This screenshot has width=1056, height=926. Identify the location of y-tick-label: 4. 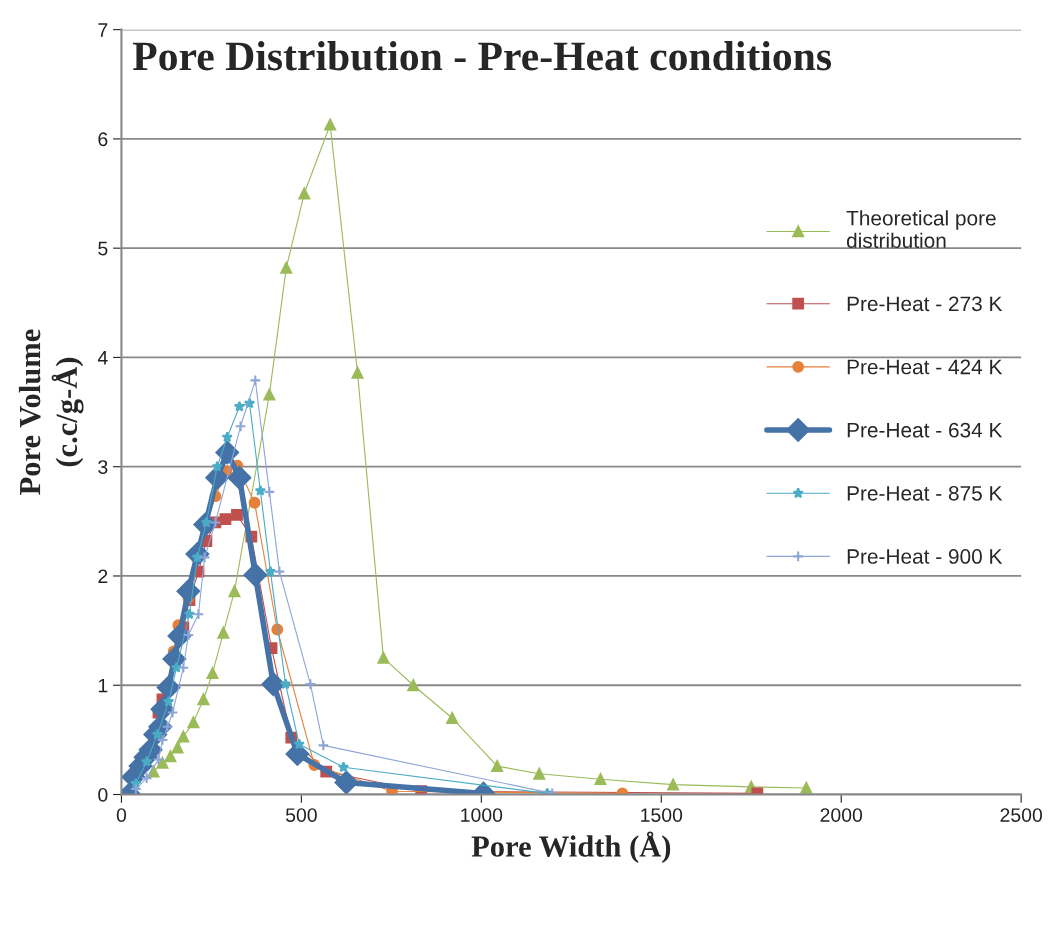
(102, 358).